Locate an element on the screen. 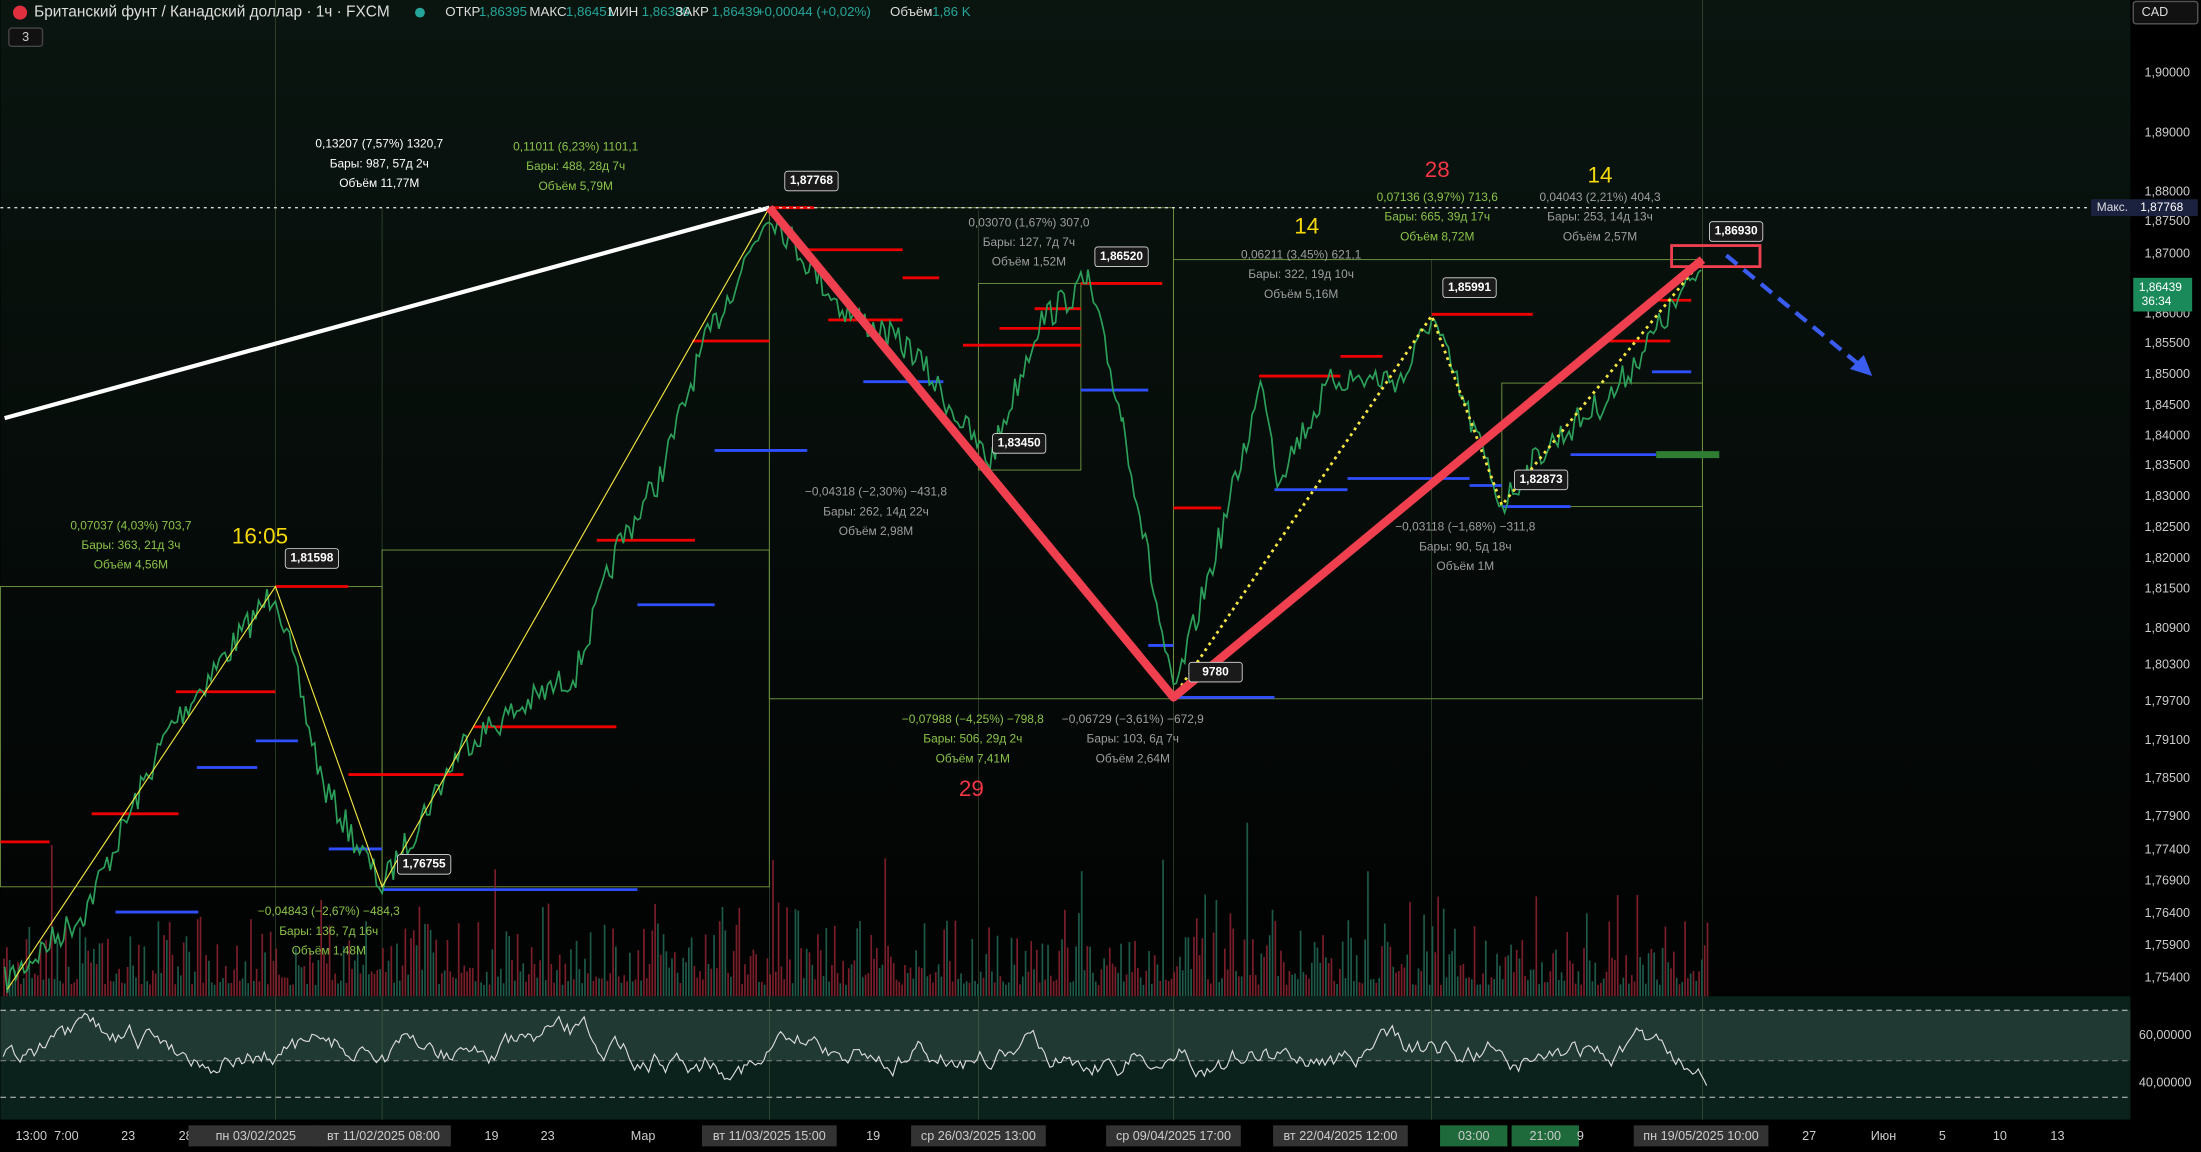 The height and width of the screenshot is (1152, 2201). price-tick: 1,79700 is located at coordinates (2167, 701).